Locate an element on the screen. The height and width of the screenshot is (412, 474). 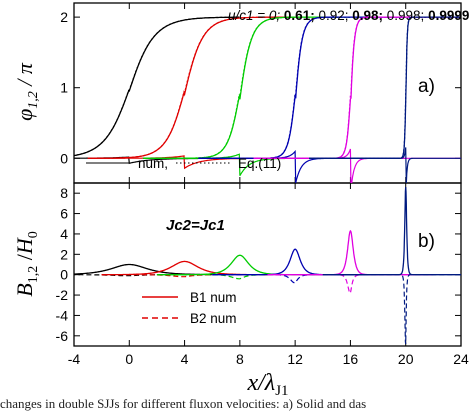
bot-y-tick-label-5: 4 is located at coordinates (64, 234).